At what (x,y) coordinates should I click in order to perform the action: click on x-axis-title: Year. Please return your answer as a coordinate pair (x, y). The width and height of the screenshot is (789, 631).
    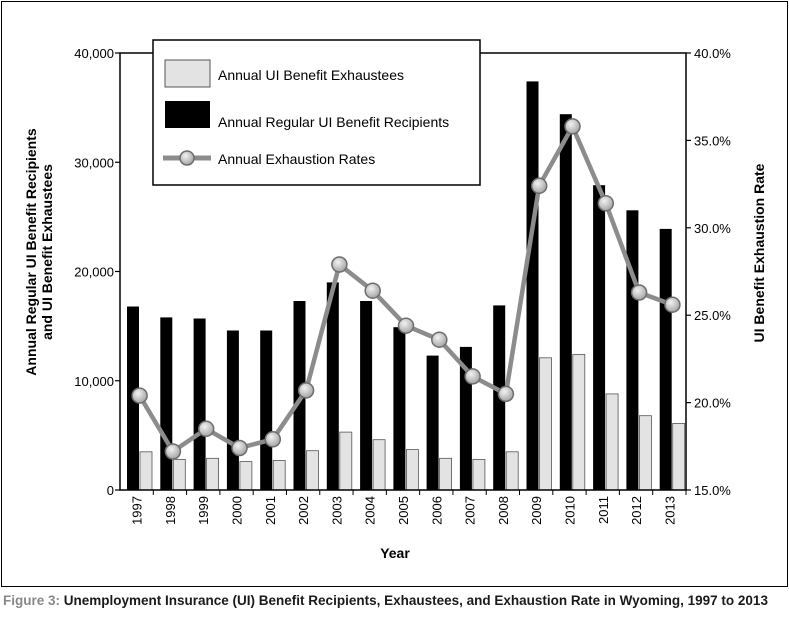
    Looking at the image, I should click on (395, 553).